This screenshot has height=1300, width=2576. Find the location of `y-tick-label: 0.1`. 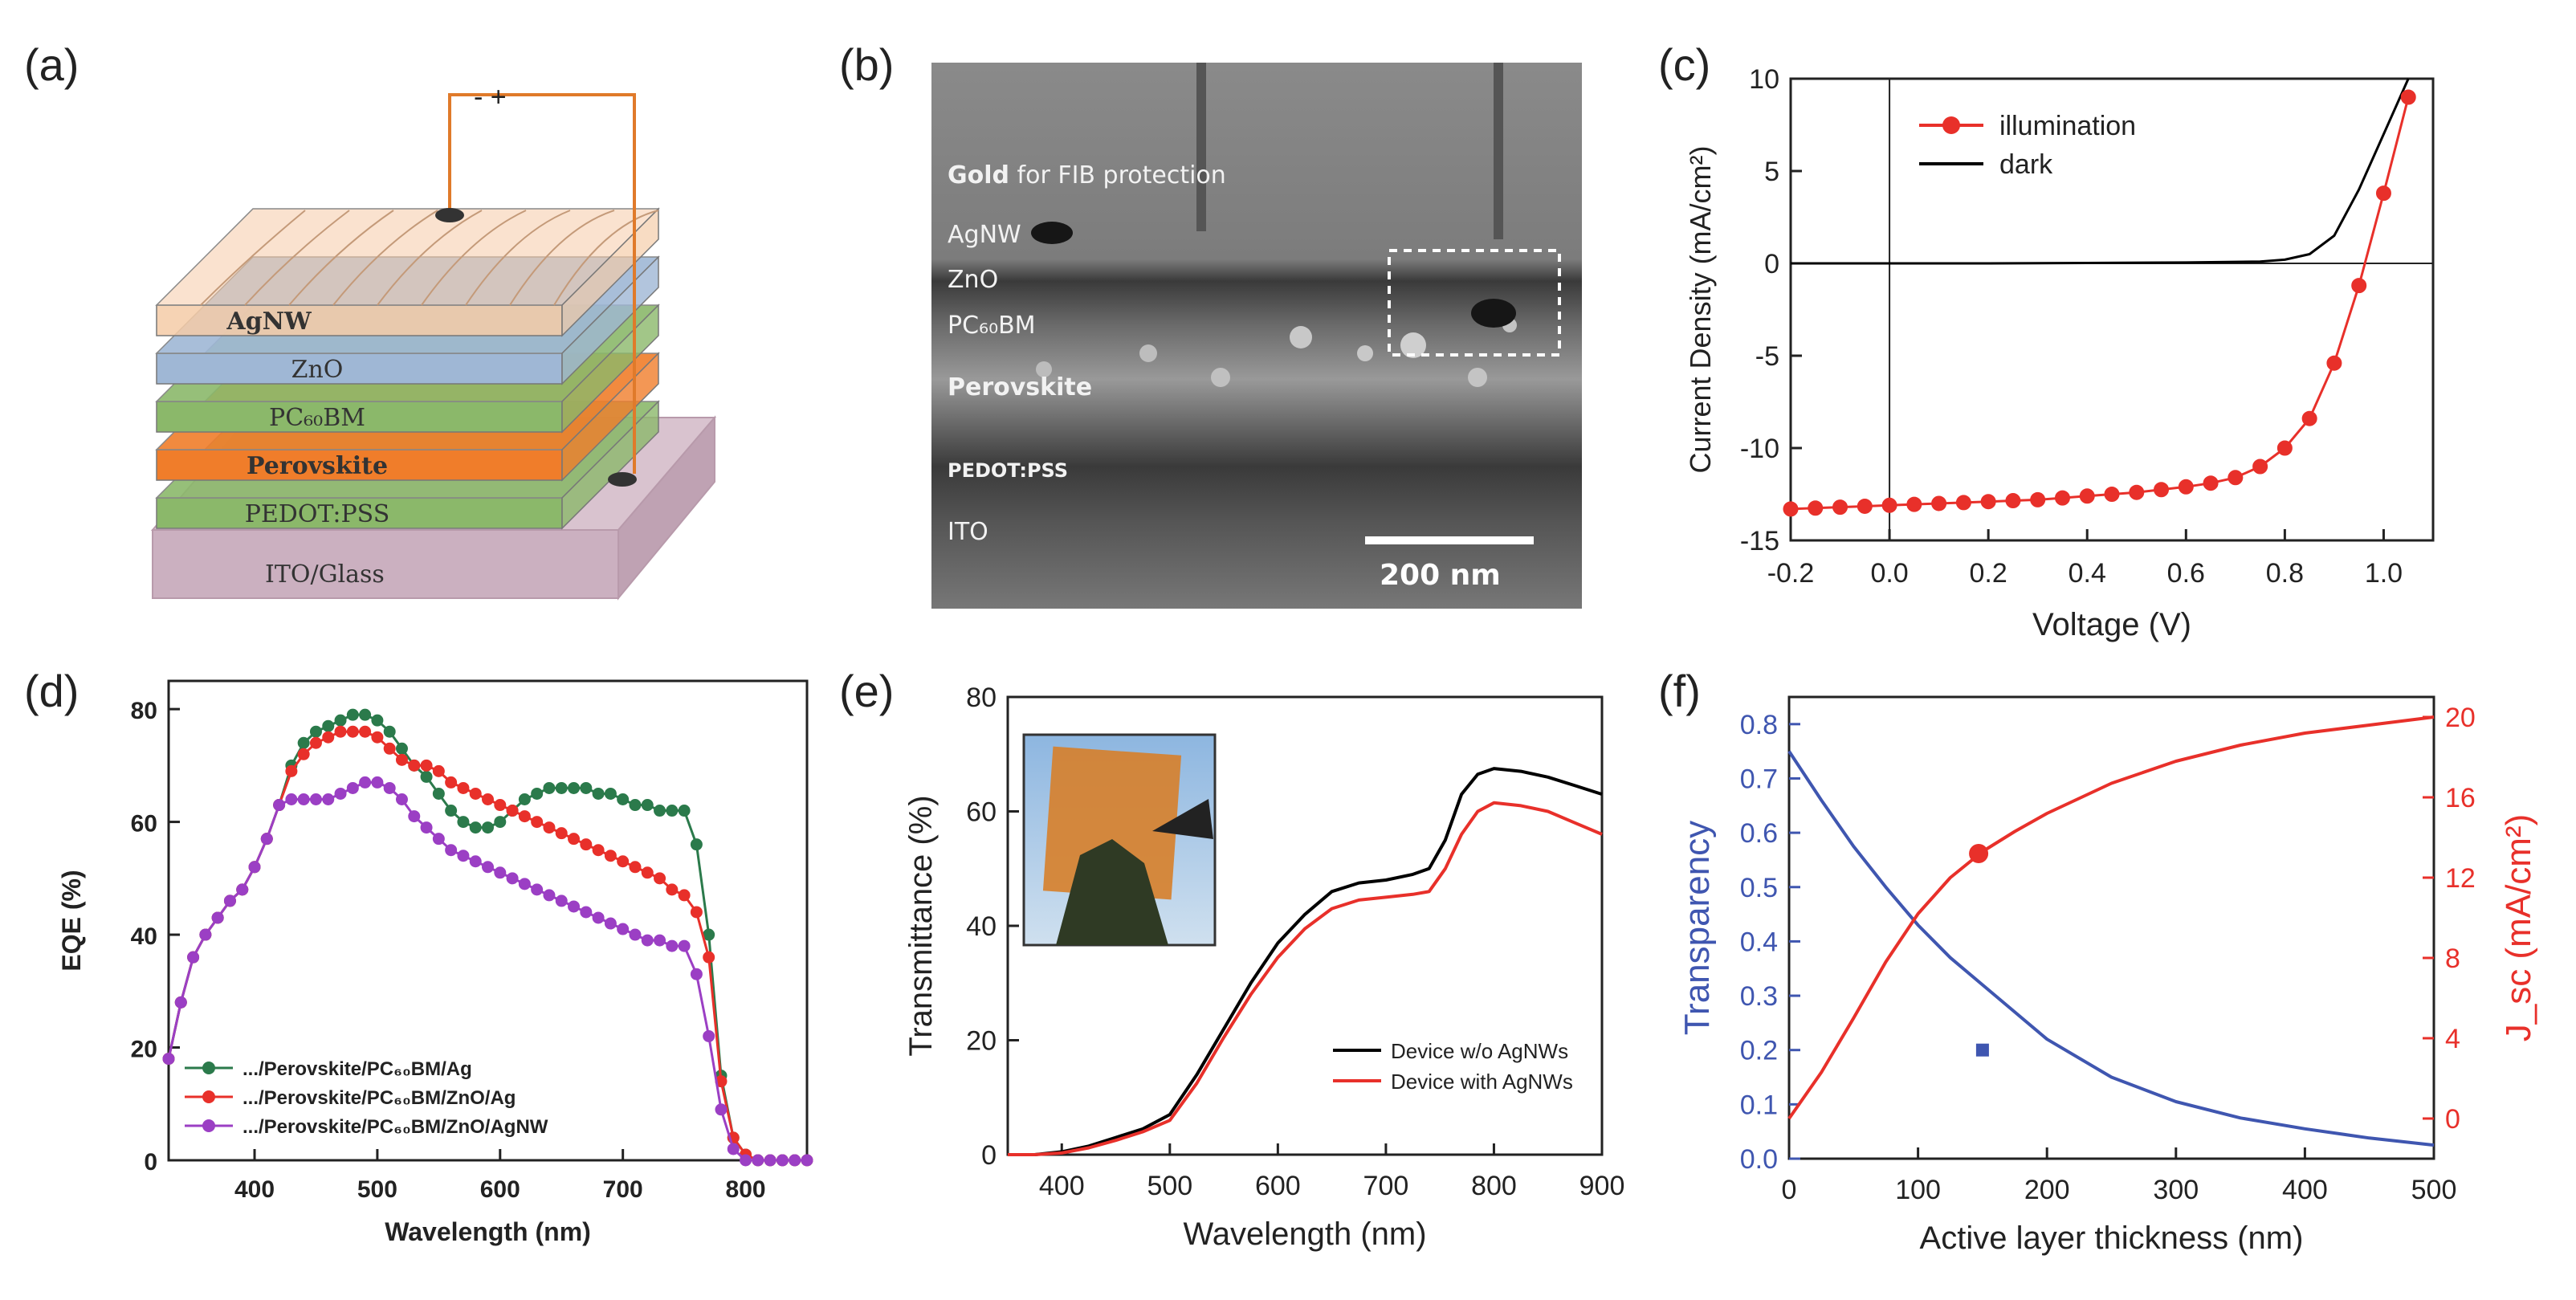

y-tick-label: 0.1 is located at coordinates (1759, 1105).